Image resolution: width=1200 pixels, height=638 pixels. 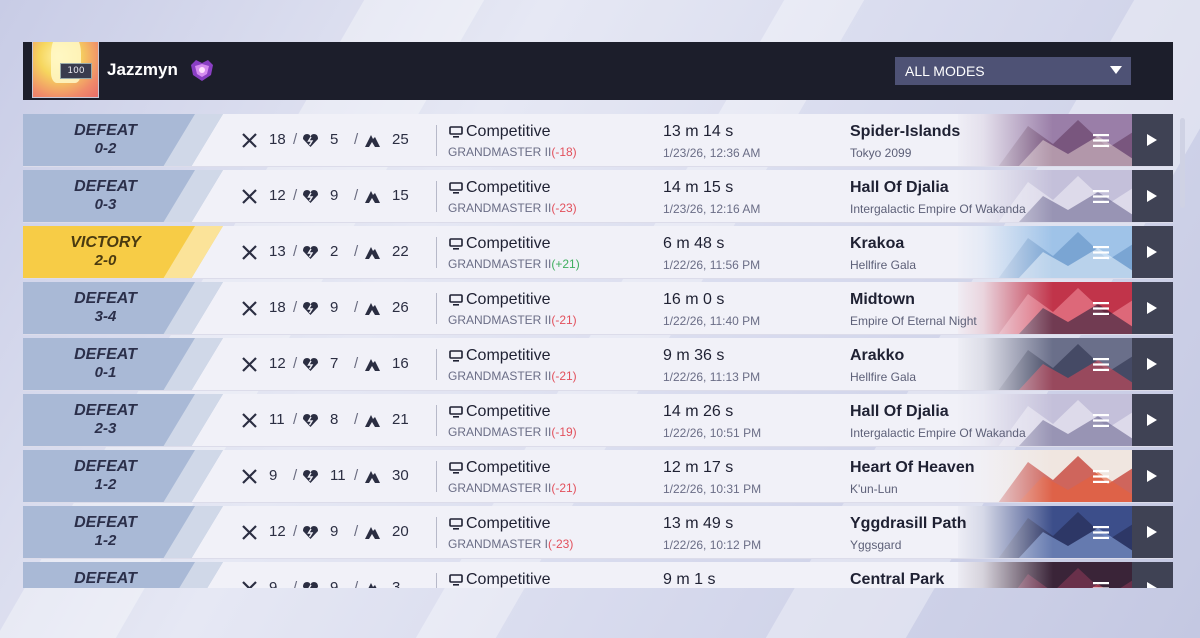 I want to click on round-score: 2-0, so click(x=105, y=260).